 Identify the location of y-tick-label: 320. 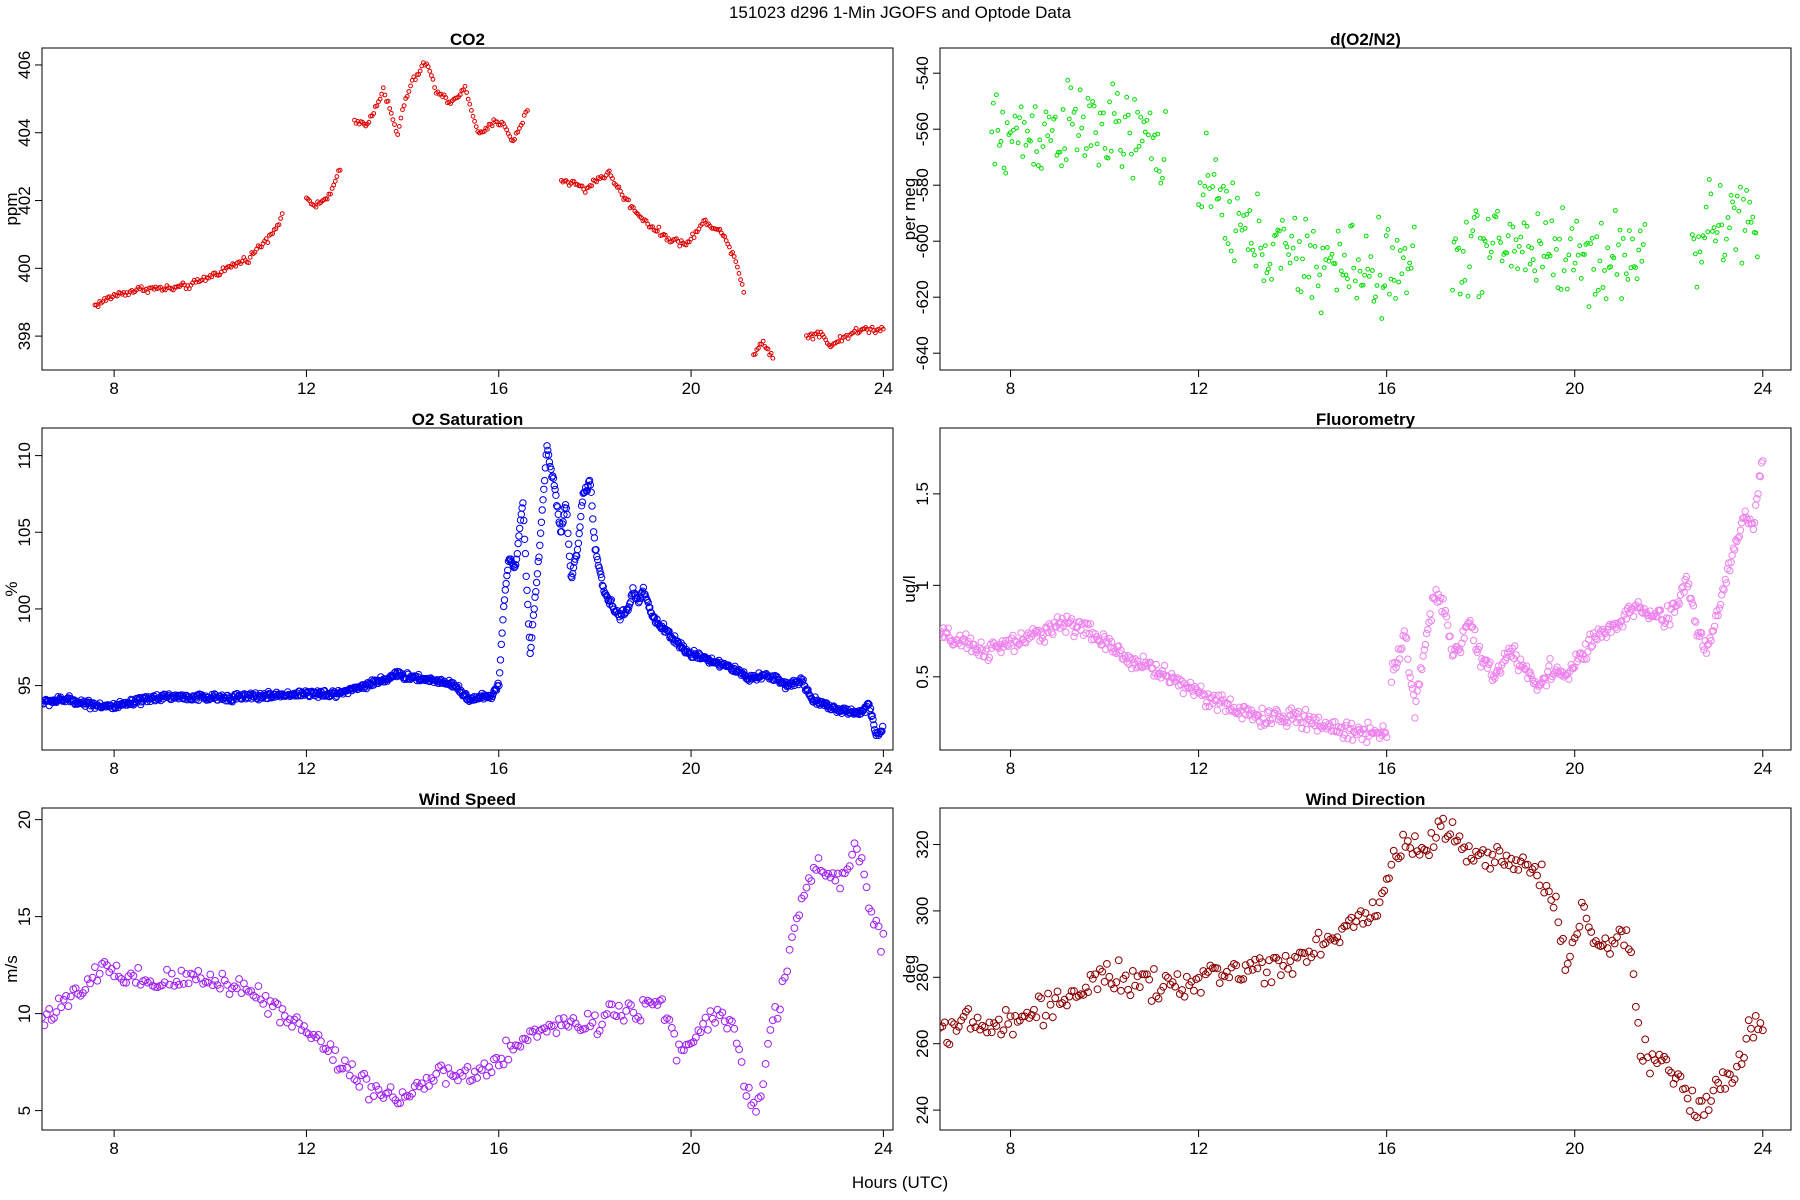
(922, 844).